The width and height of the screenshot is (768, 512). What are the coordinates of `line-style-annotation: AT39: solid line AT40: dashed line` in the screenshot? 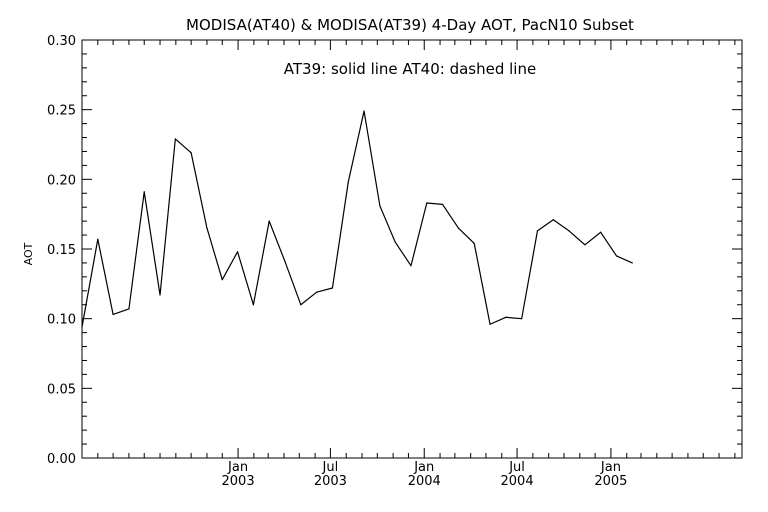 It's located at (410, 69).